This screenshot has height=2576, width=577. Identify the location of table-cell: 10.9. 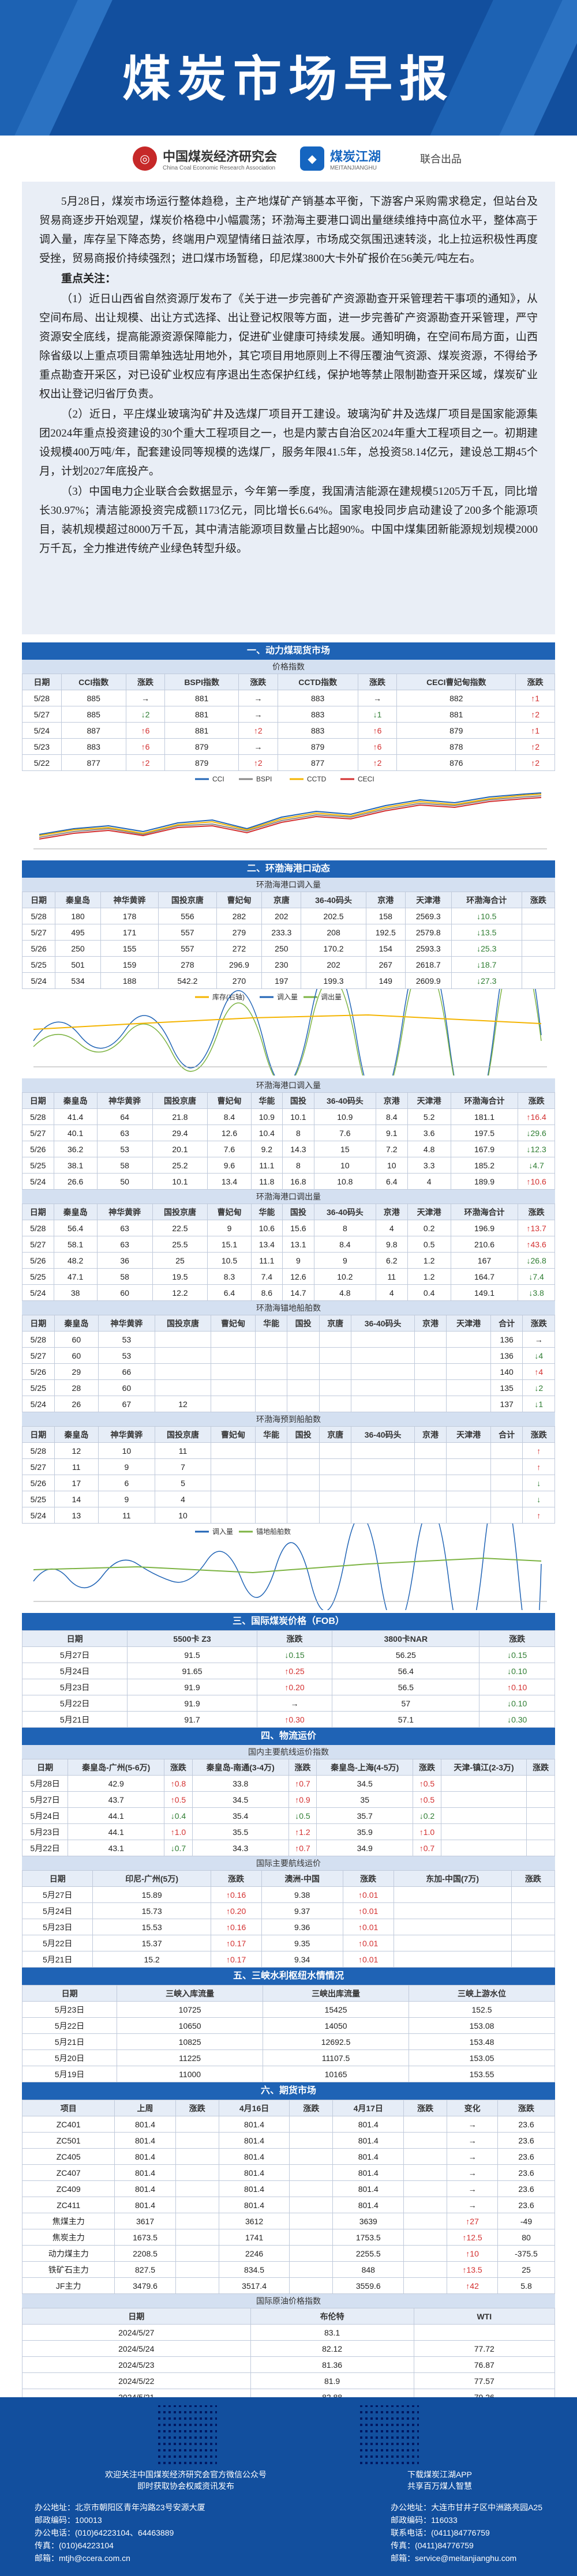
(266, 1116).